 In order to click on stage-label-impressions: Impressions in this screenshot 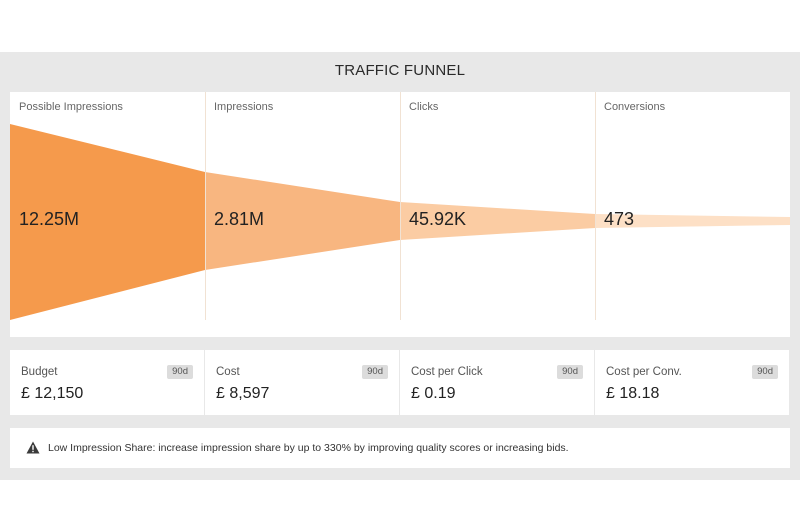, I will do `click(244, 107)`.